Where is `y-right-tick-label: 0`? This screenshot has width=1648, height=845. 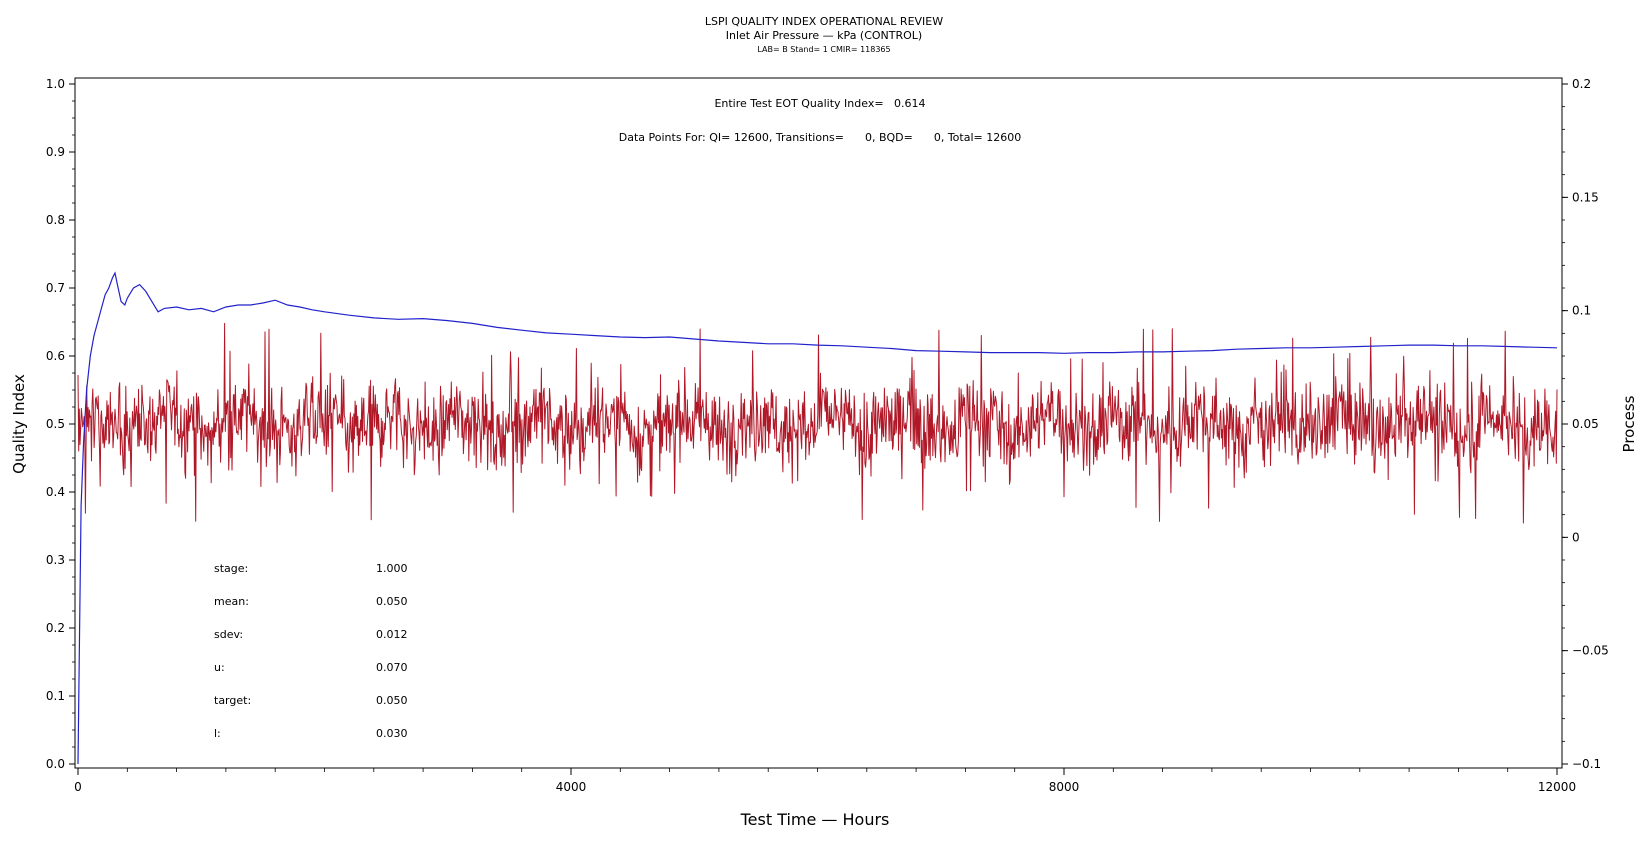 y-right-tick-label: 0 is located at coordinates (1576, 537).